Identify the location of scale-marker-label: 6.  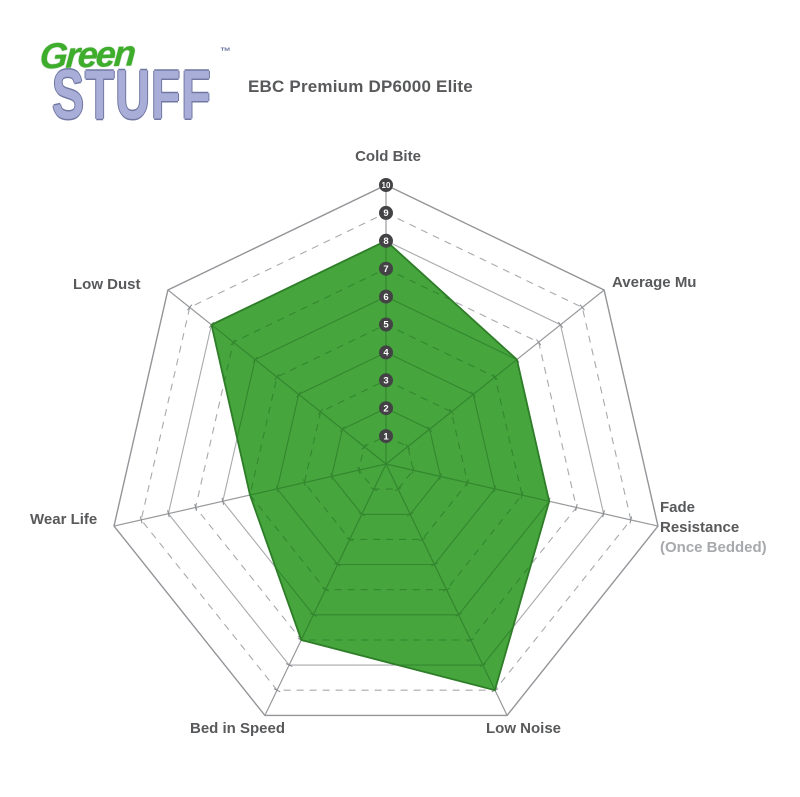
(385, 297).